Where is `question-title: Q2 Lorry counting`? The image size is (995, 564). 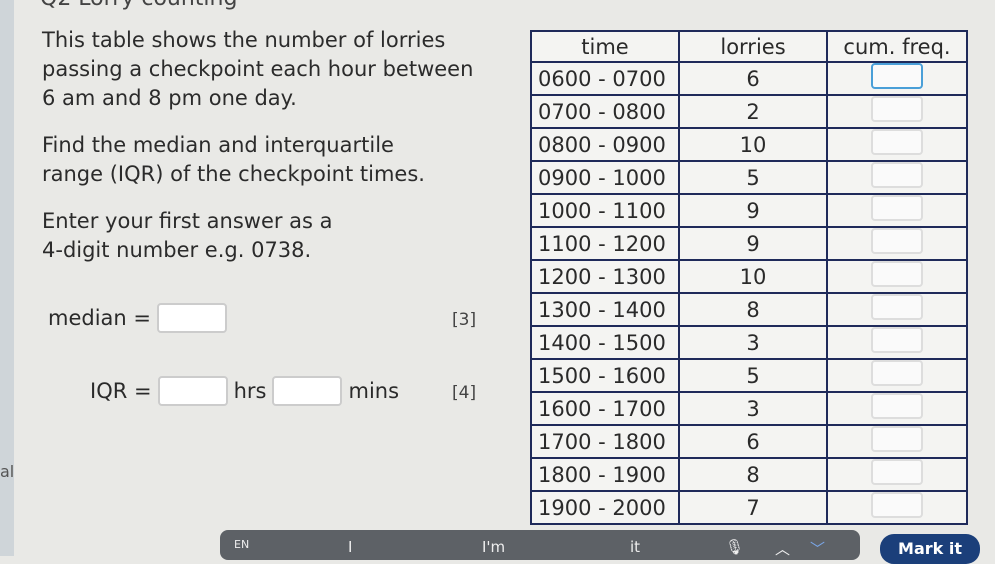
question-title: Q2 Lorry counting is located at coordinates (138, 5).